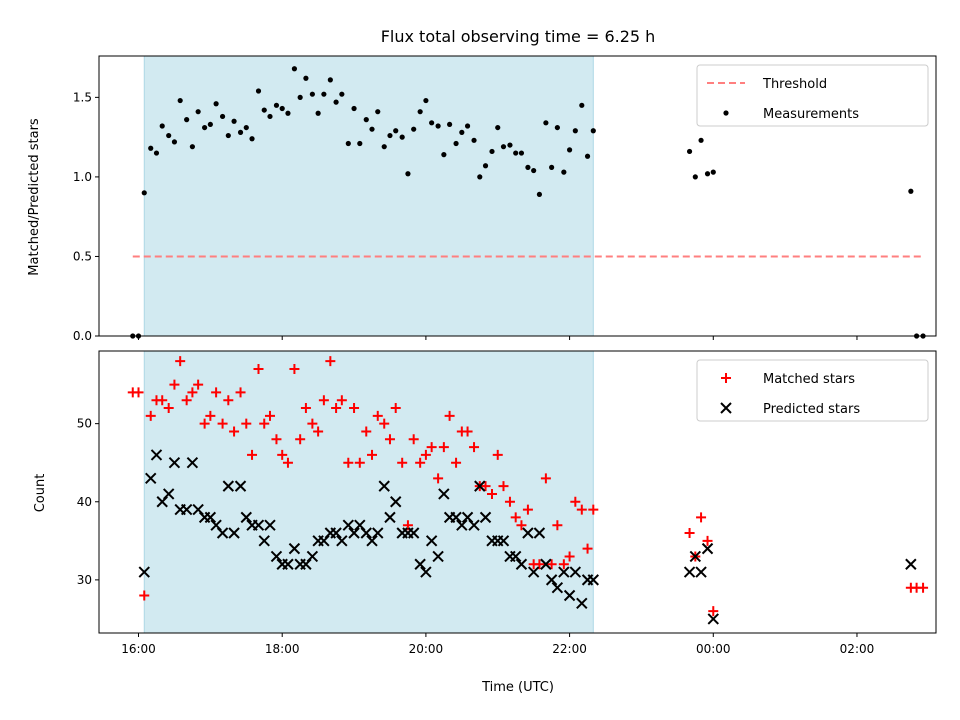  Describe the element at coordinates (34, 197) in the screenshot. I see `top-ylabel: Matched/Predicted stars` at that location.